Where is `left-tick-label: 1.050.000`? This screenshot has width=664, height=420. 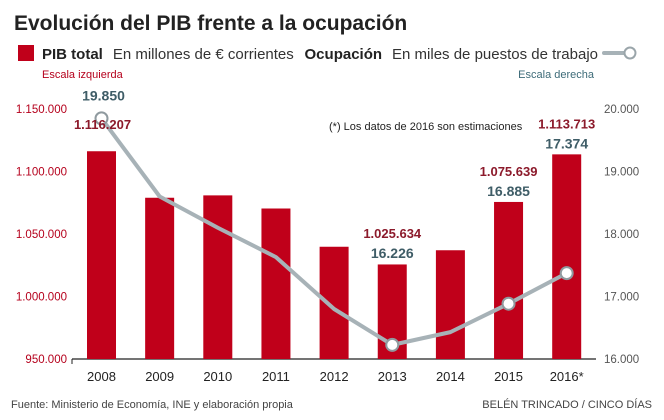 left-tick-label: 1.050.000 is located at coordinates (41, 235).